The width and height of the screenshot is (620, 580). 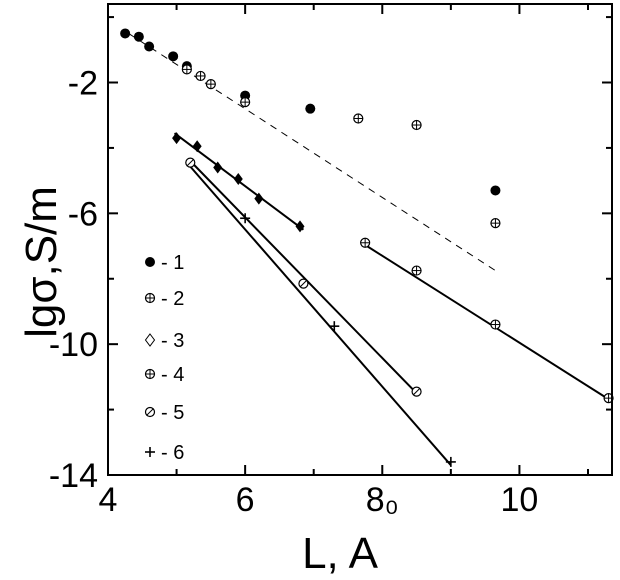 What do you see at coordinates (520, 500) in the screenshot?
I see `x-tick-label: 10` at bounding box center [520, 500].